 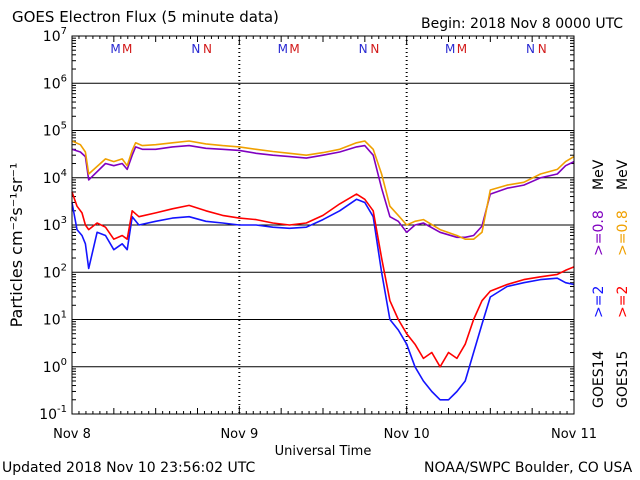 What do you see at coordinates (55, 130) in the screenshot?
I see `y-tick-label: 10⁵` at bounding box center [55, 130].